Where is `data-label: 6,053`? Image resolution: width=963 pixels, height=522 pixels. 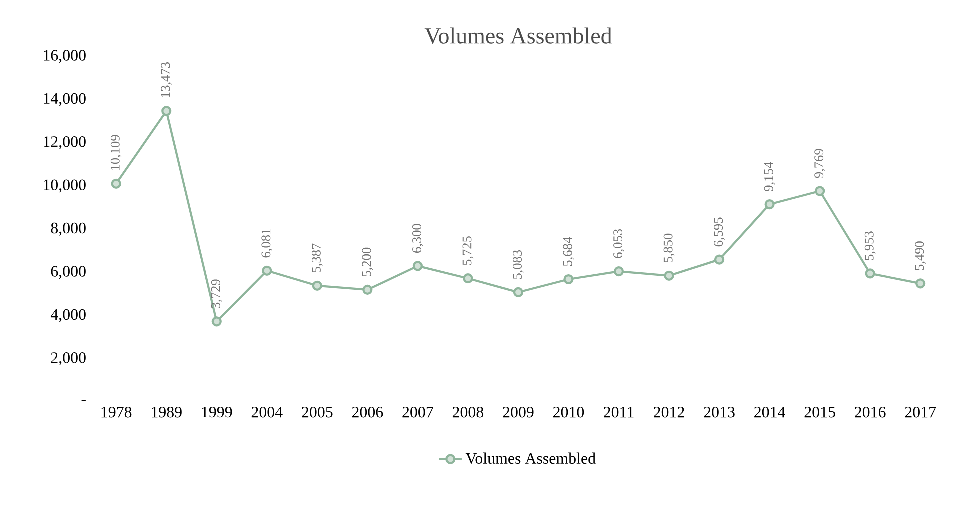
data-label: 6,053 is located at coordinates (619, 243).